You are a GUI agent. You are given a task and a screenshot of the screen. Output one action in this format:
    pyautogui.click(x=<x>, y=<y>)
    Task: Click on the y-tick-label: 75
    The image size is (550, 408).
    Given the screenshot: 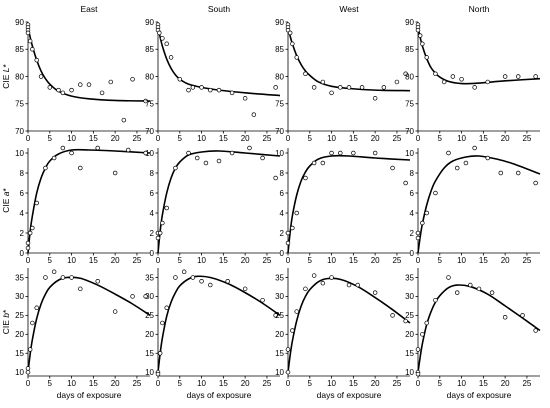 What is the action you would take?
    pyautogui.click(x=149, y=104)
    